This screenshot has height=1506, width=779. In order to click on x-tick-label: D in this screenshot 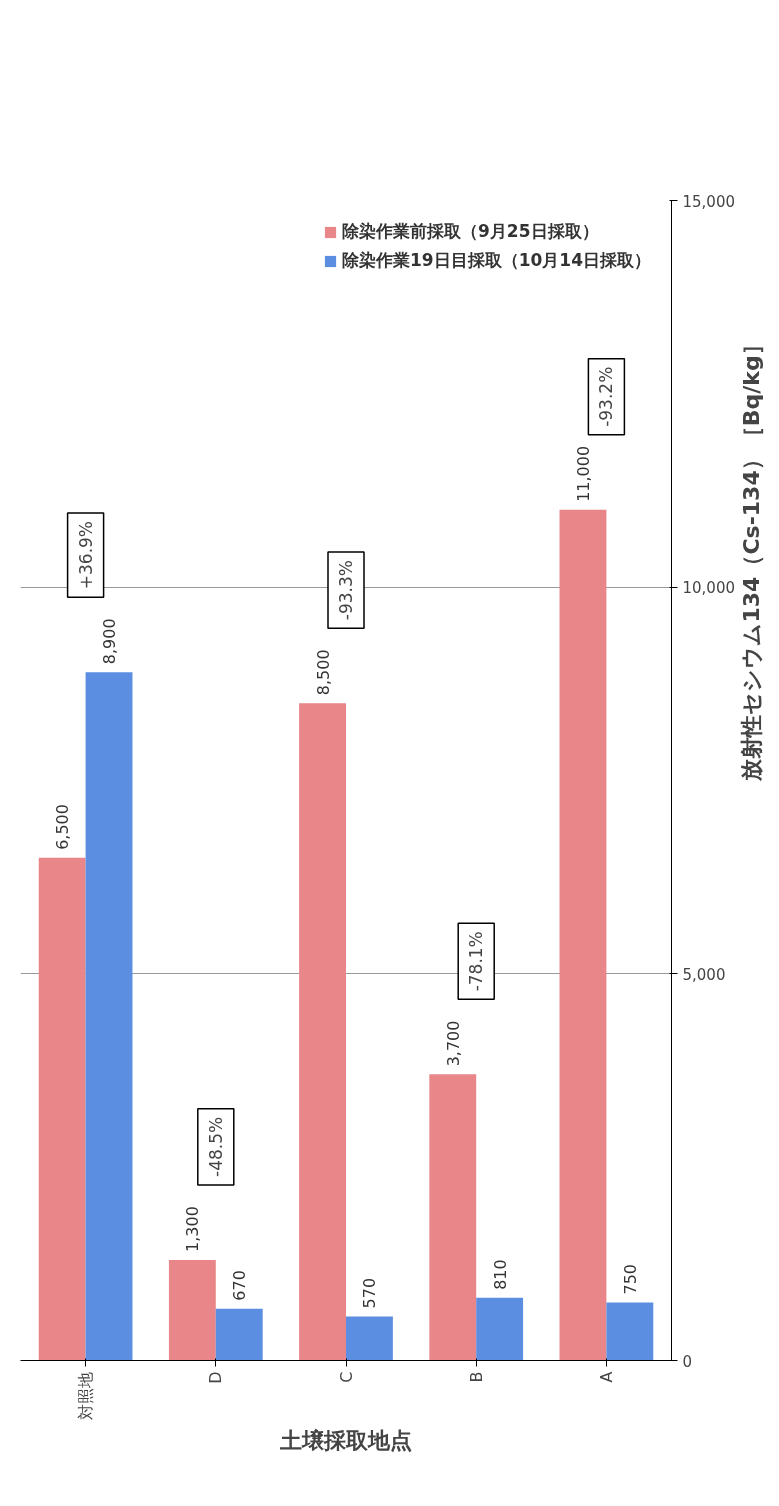, I will do `click(216, 1377)`.